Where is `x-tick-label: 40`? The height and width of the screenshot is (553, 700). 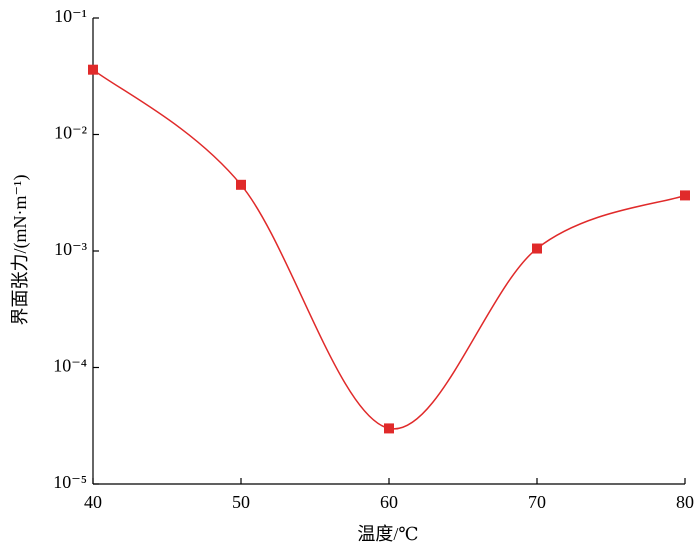
x-tick-label: 40 is located at coordinates (93, 502).